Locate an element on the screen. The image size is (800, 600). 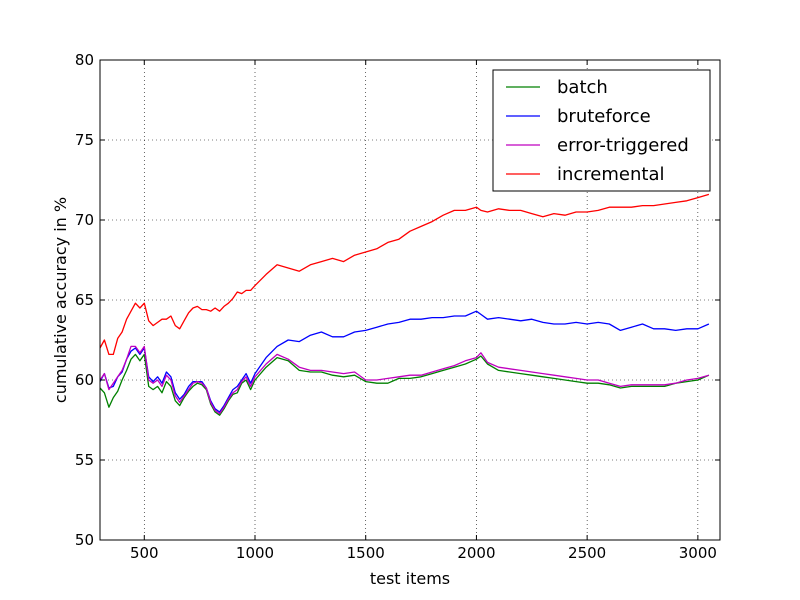
legend-label: bruteforce is located at coordinates (604, 116).